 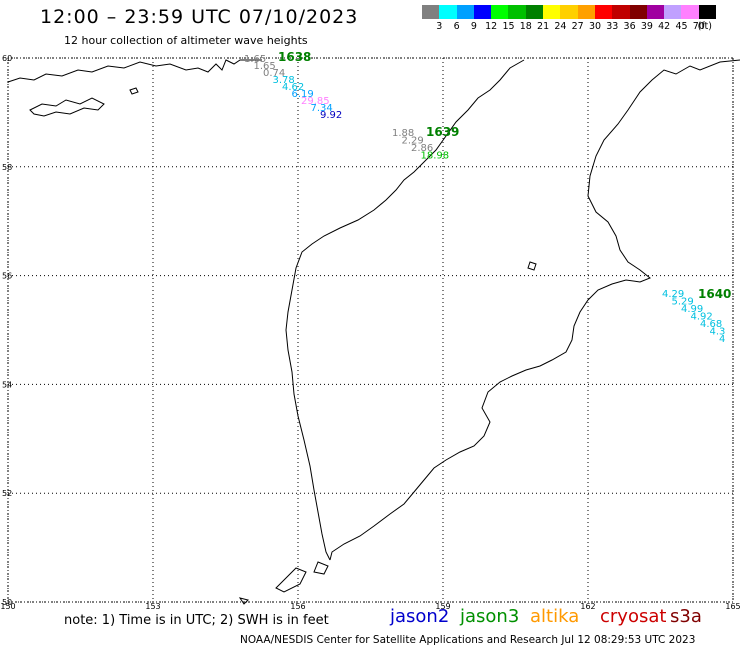 I want to click on wave-height-label: 6.19, so click(x=303, y=94).